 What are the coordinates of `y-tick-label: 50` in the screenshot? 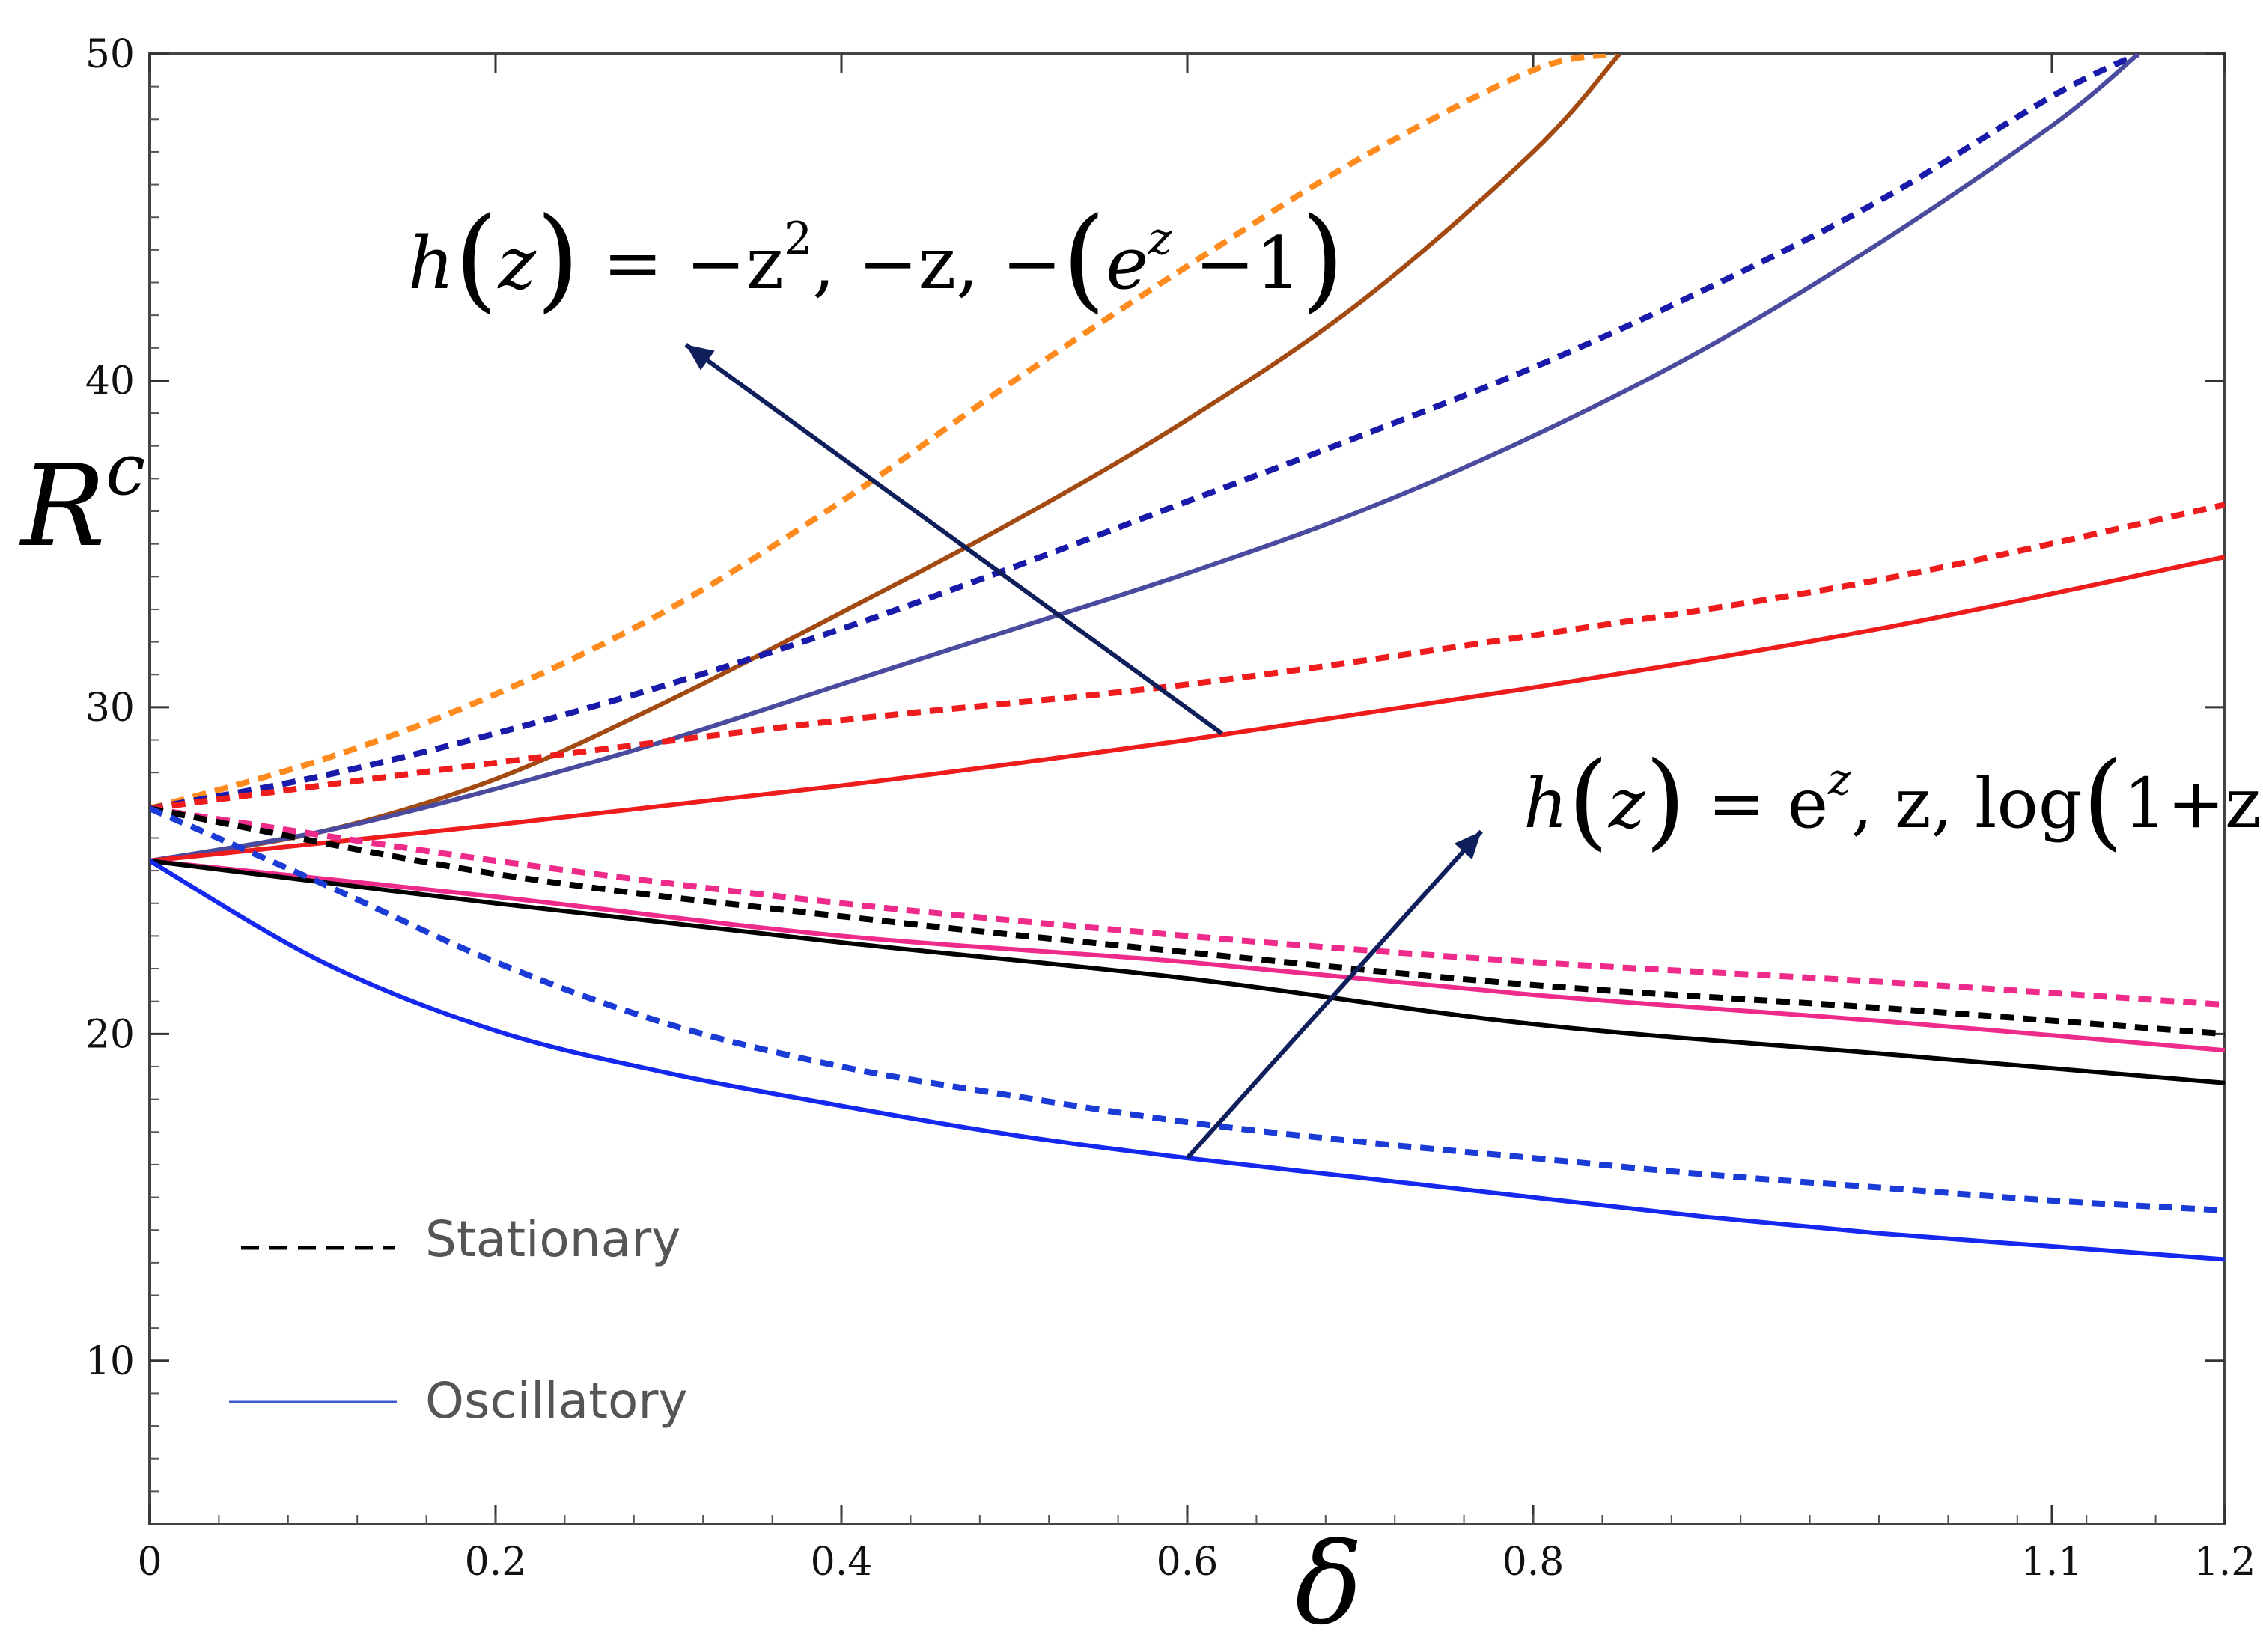 It's located at (110, 54).